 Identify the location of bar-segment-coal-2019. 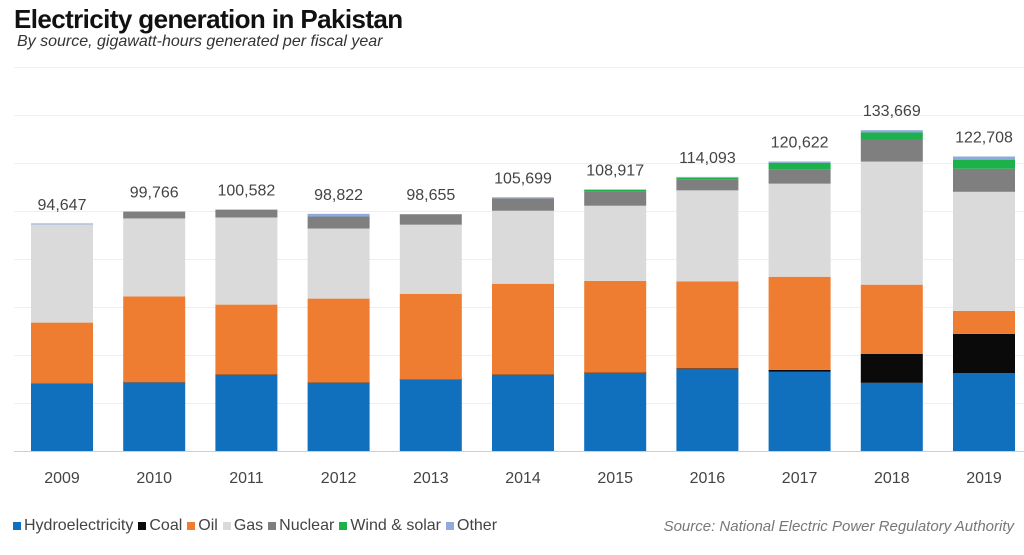
(984, 353).